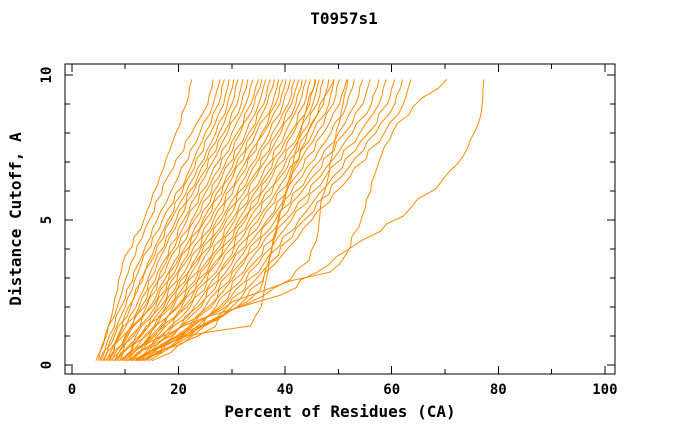 The height and width of the screenshot is (440, 680). What do you see at coordinates (285, 390) in the screenshot?
I see `x-tick-label: 40` at bounding box center [285, 390].